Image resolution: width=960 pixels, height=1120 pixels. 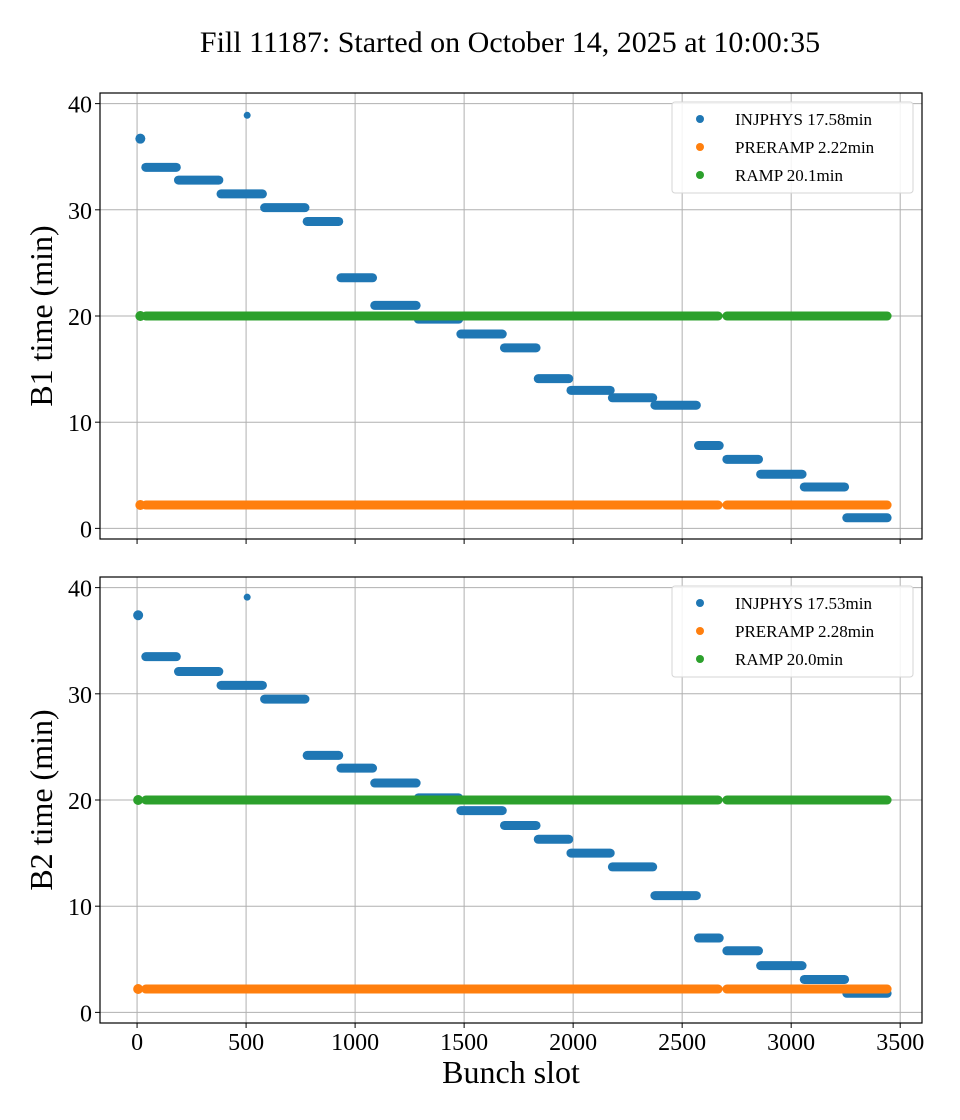 I want to click on y-axis-label: B2 time (min), so click(x=41, y=799).